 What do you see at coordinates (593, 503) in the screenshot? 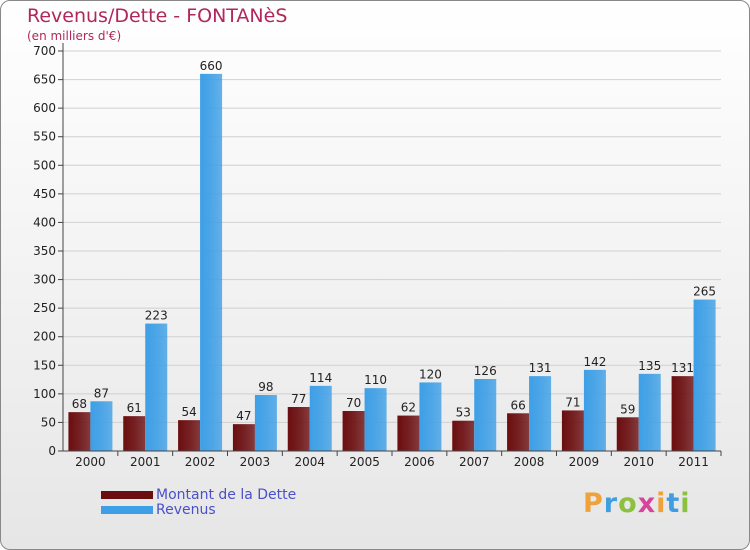
I see `logo-letter: P` at bounding box center [593, 503].